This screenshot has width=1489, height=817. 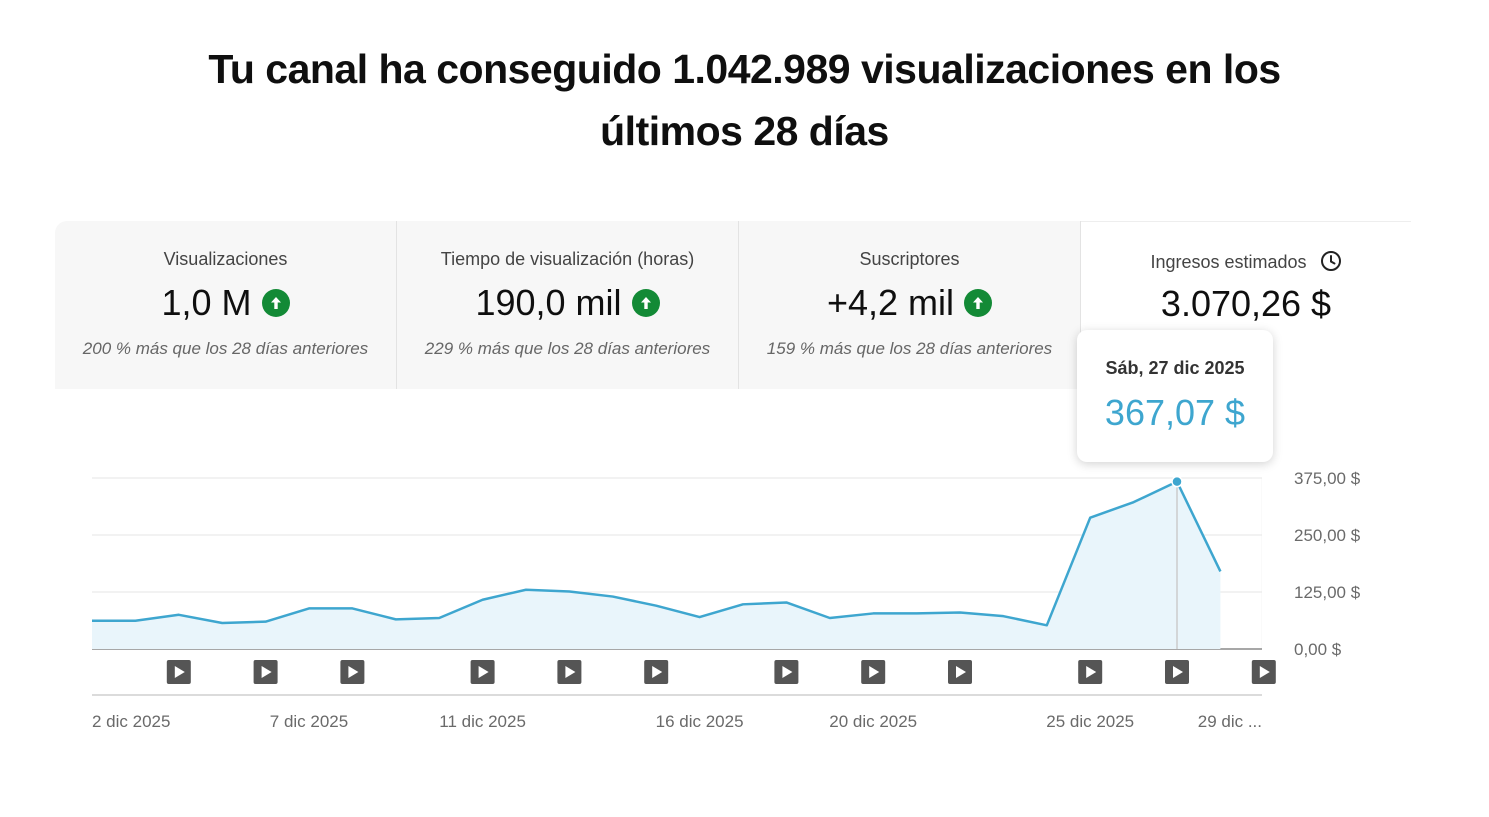 I want to click on x-tick-label: 20 dic 2025, so click(x=873, y=721).